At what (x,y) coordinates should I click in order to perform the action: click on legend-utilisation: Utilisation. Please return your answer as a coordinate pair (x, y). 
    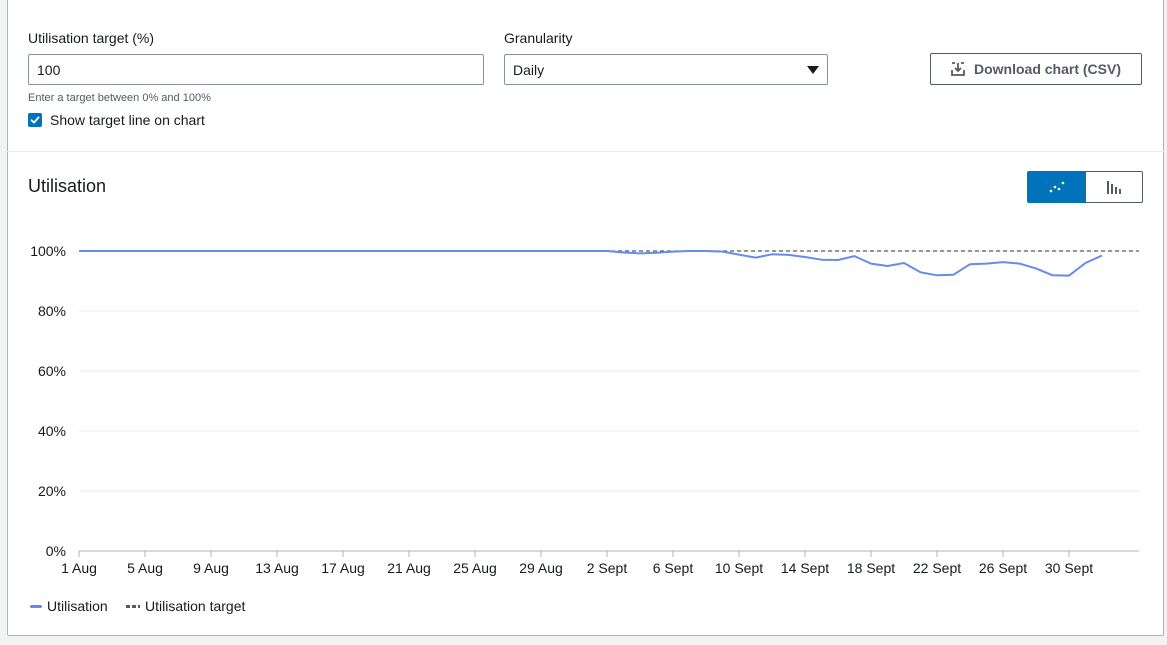
    Looking at the image, I should click on (69, 606).